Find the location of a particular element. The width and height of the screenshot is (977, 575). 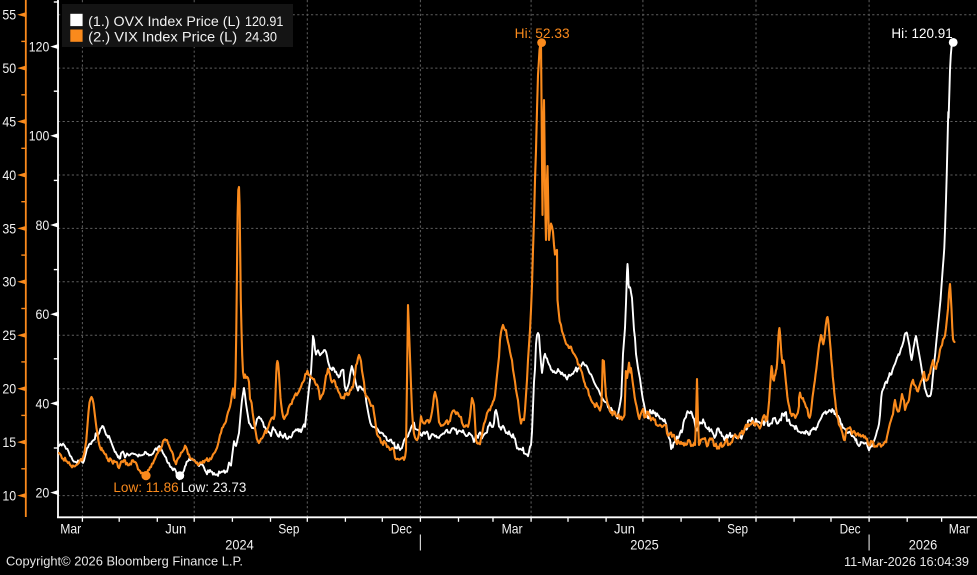

svg-text: 11-Mar-2026 16:04:39 is located at coordinates (906, 561).